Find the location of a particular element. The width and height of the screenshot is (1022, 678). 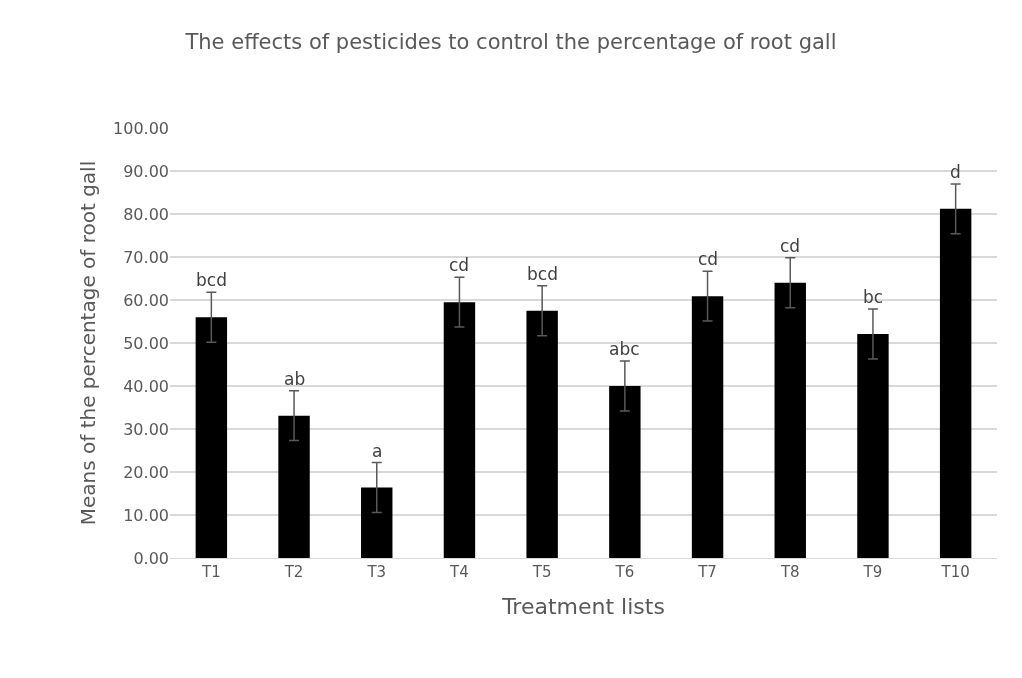

y-tick-label: 20.00 is located at coordinates (146, 472).